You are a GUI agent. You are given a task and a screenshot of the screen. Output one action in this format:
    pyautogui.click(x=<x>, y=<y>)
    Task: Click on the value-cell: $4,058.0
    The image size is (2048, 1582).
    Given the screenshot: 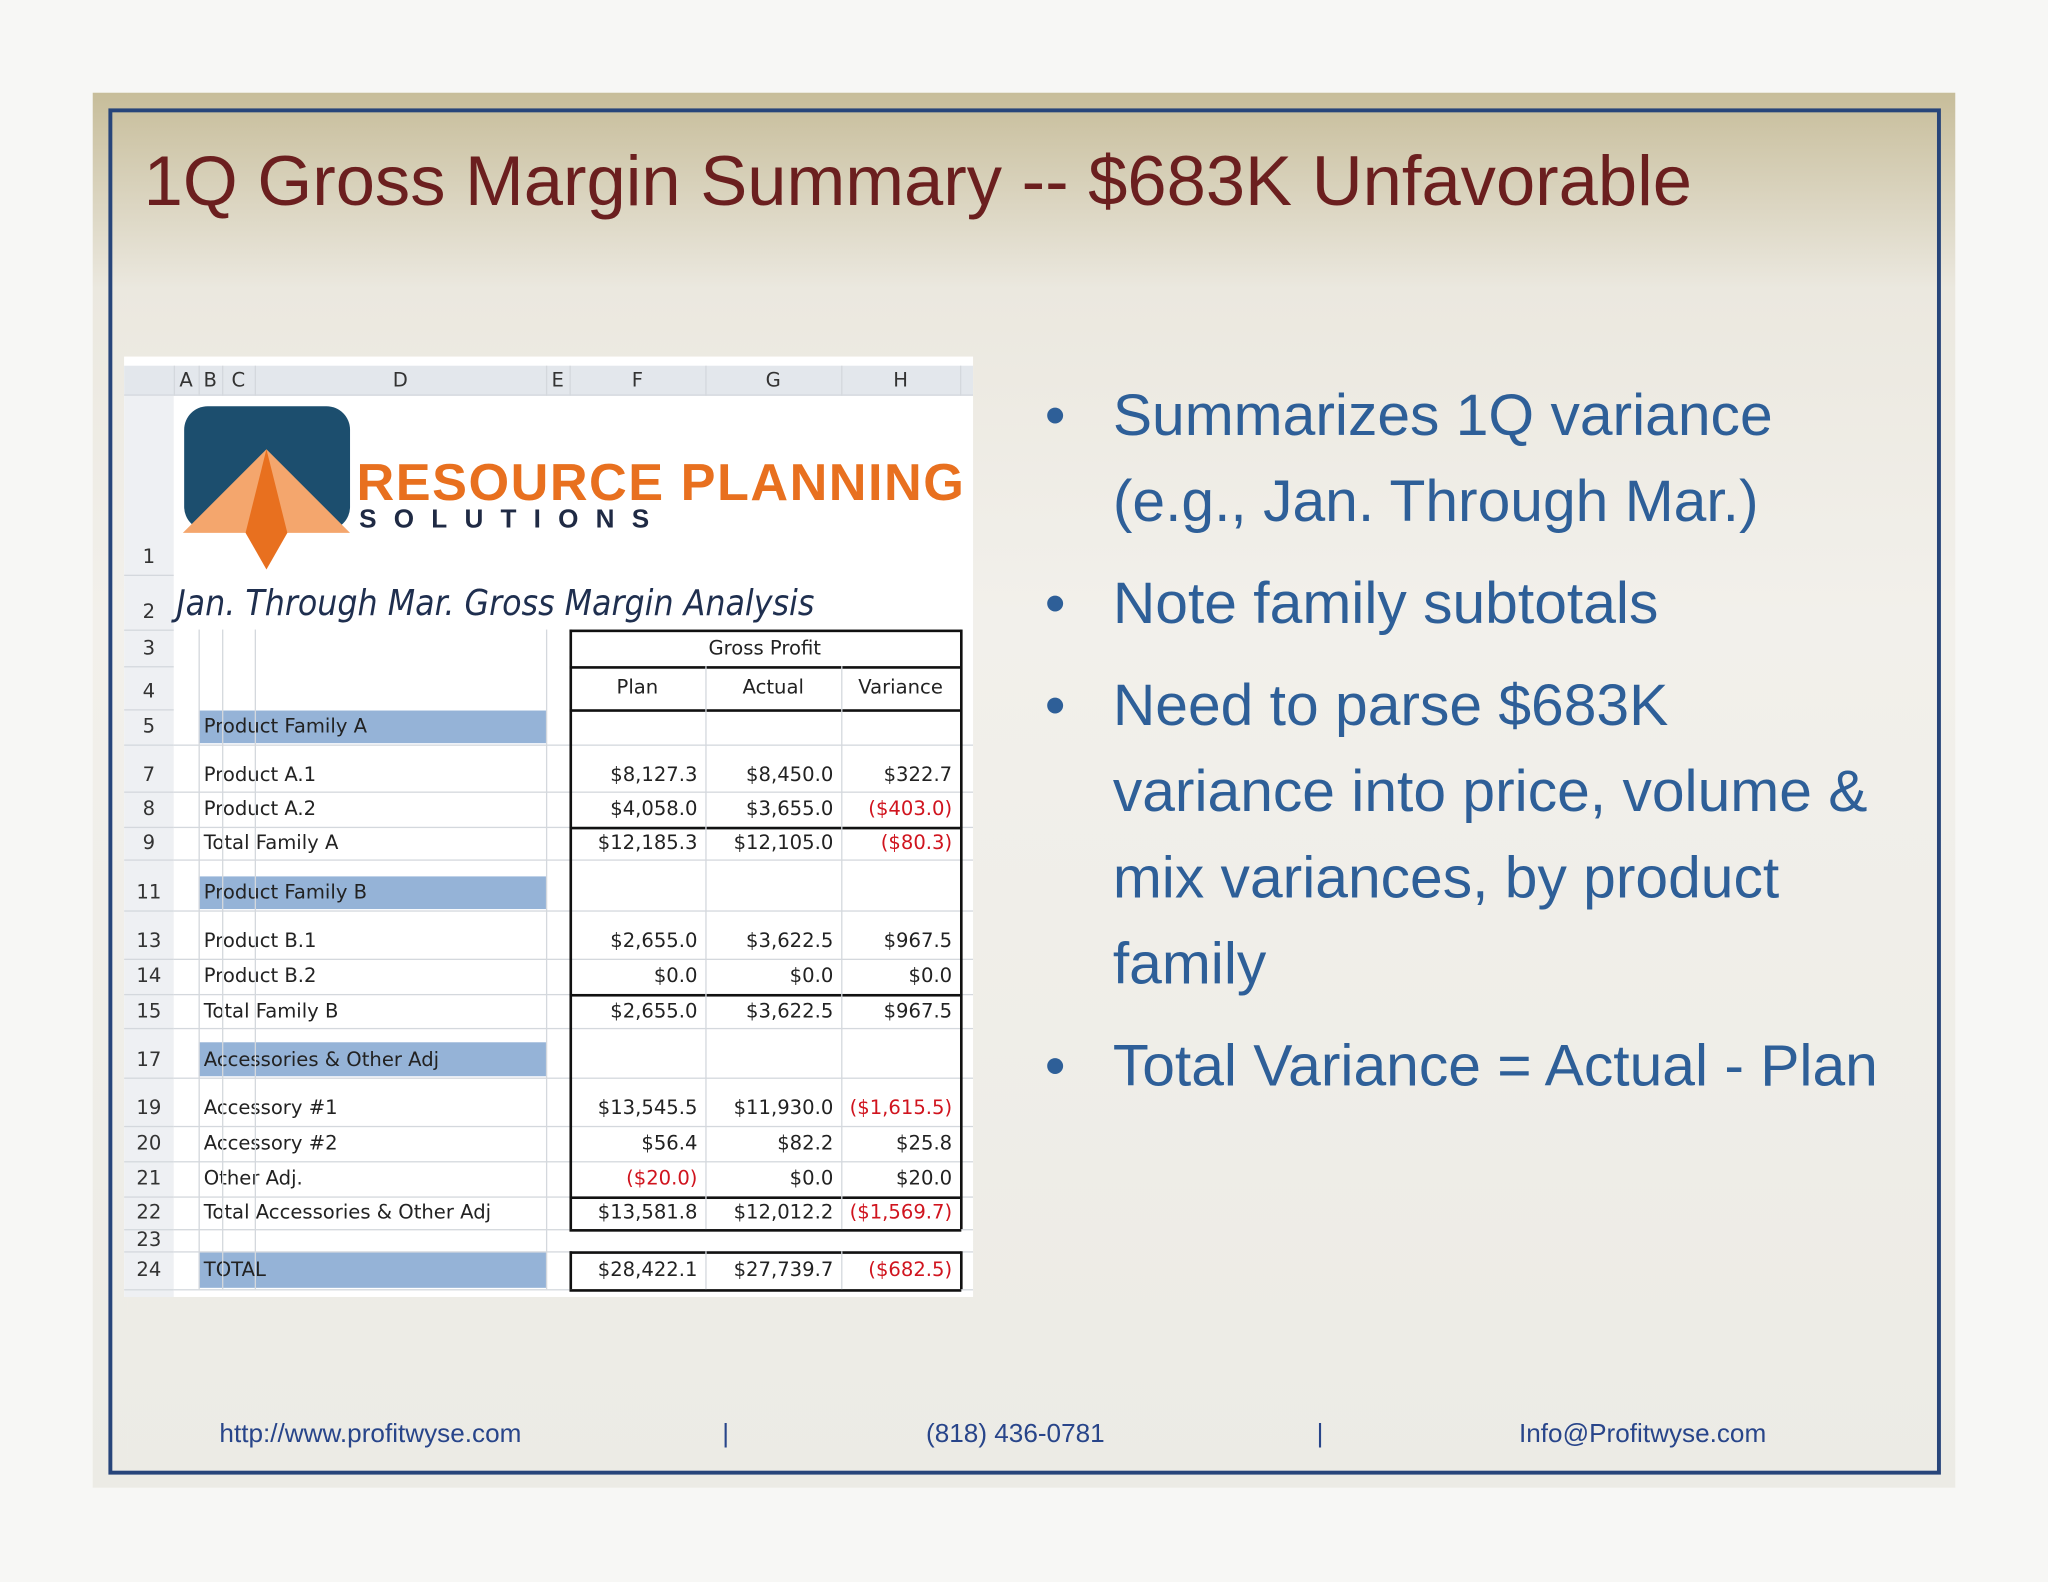 What is the action you would take?
    pyautogui.click(x=654, y=808)
    